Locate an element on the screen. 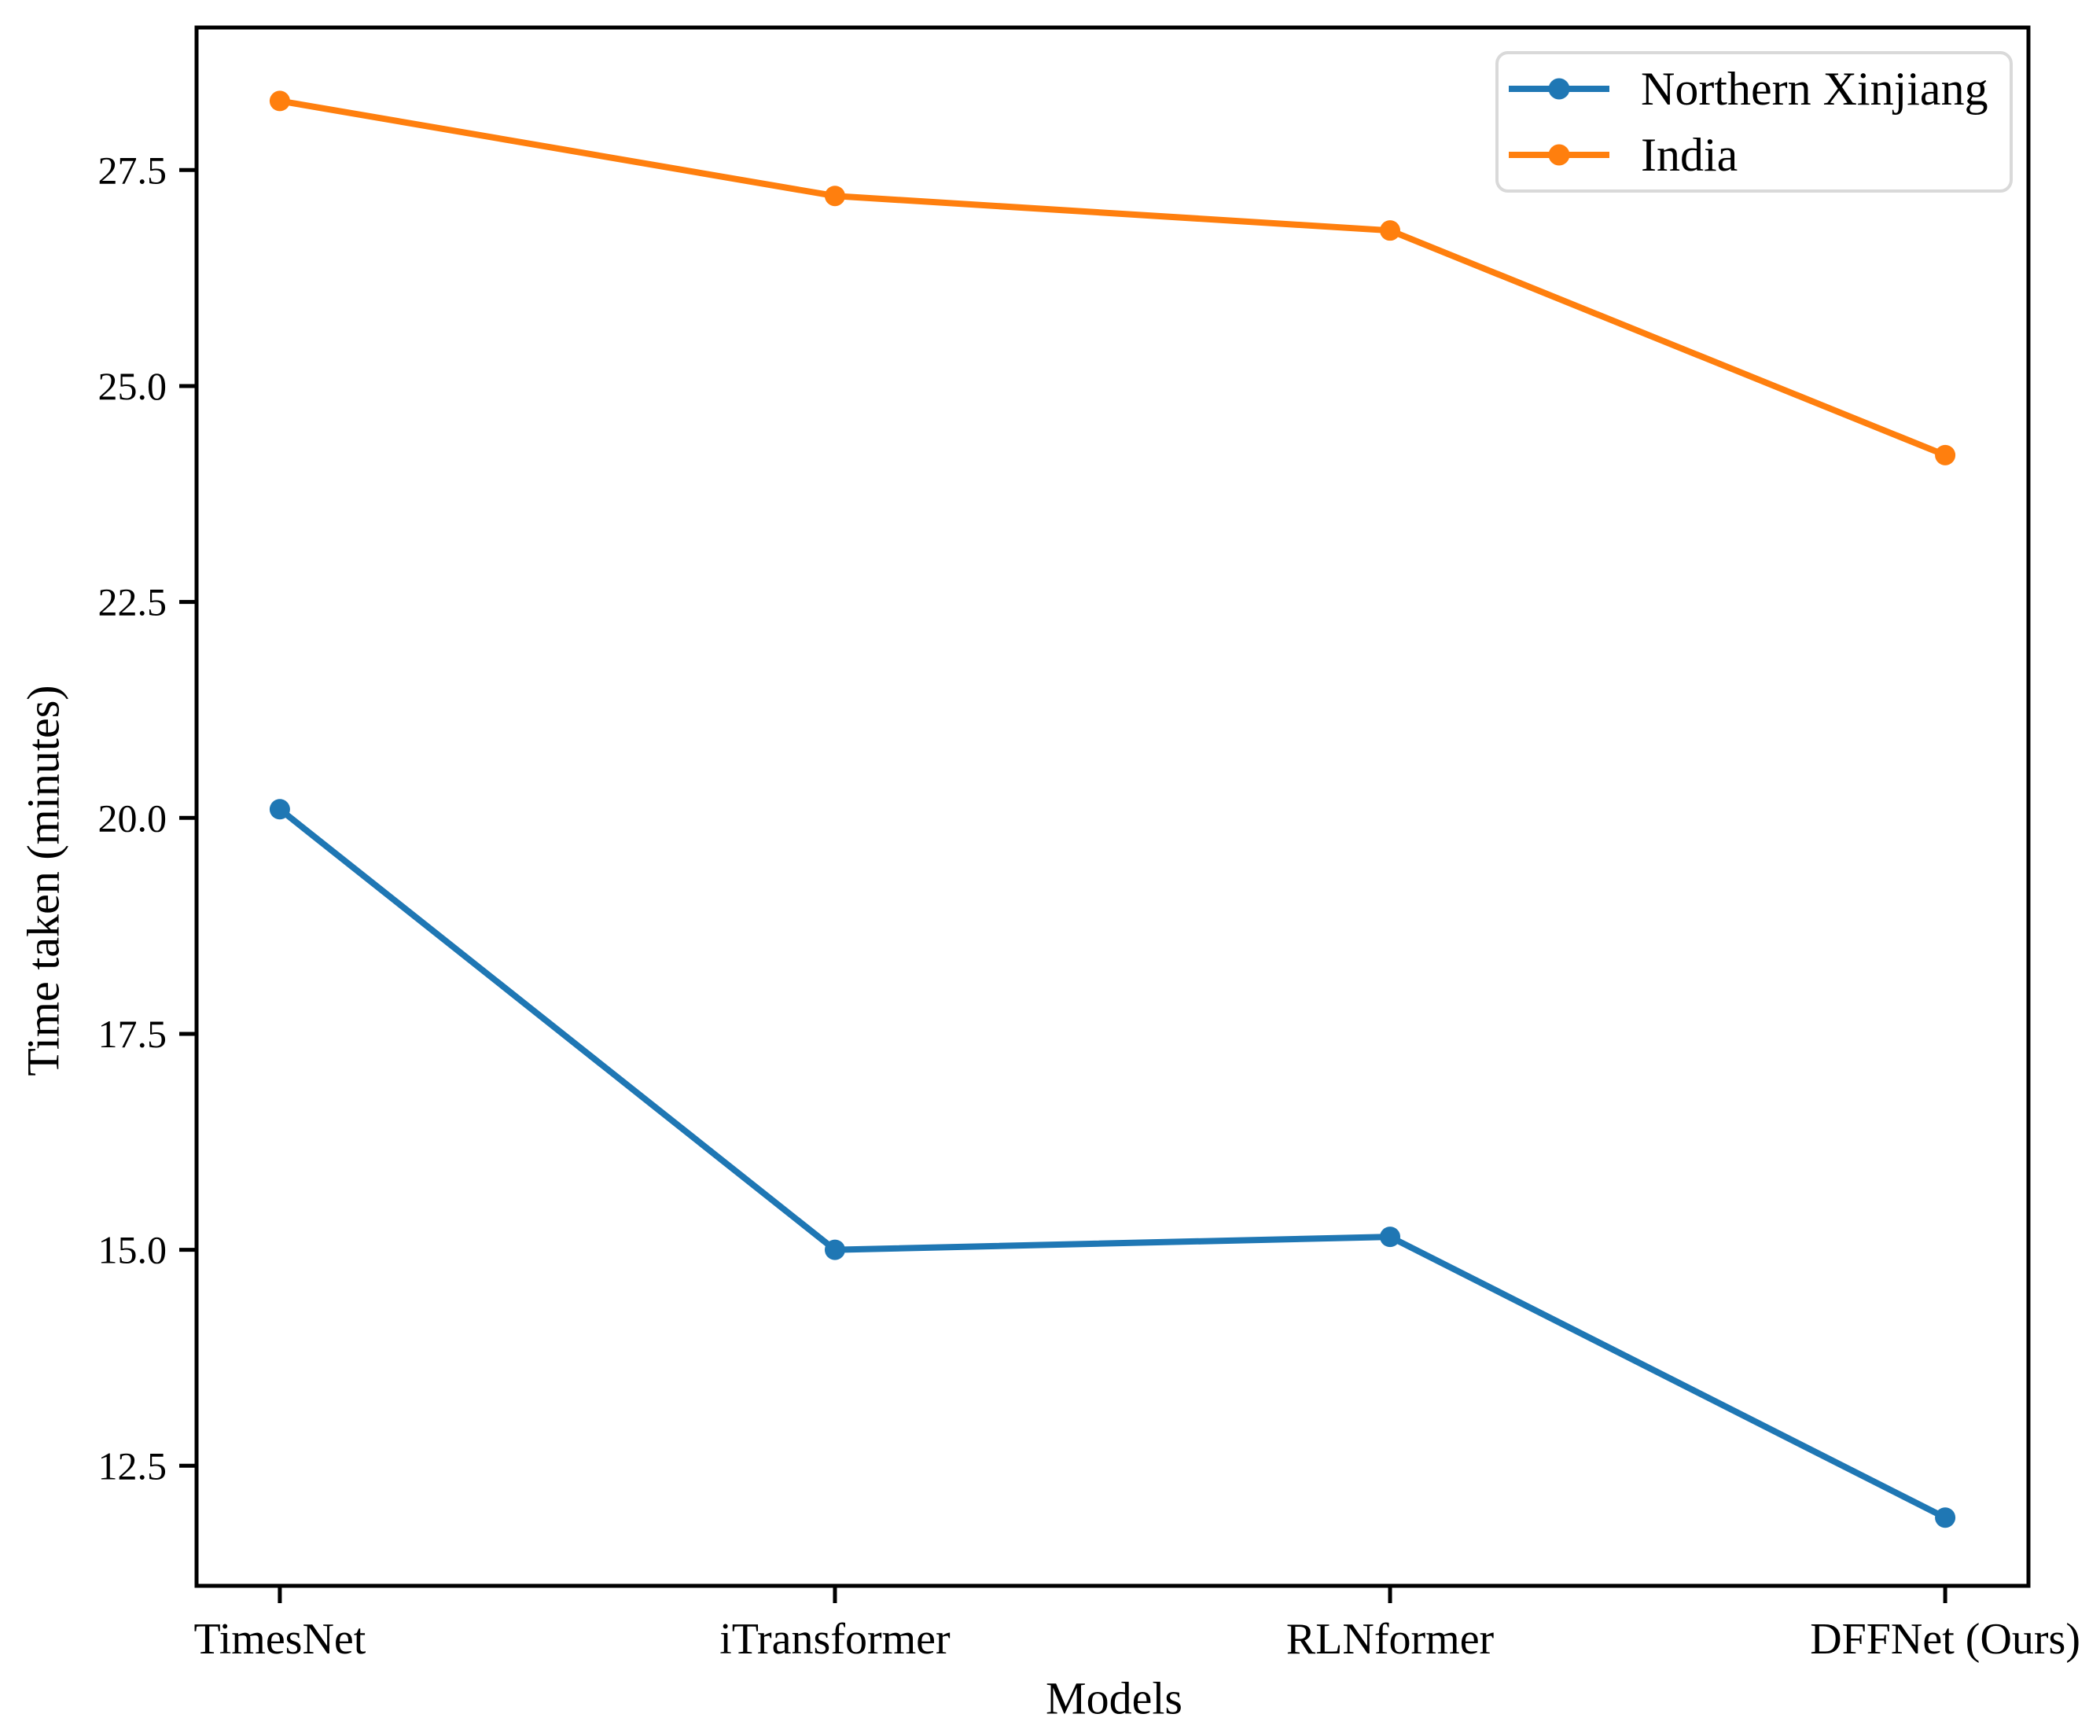  legend-label-northern-xinjiang: Northern Xinjiang is located at coordinates (1814, 89).